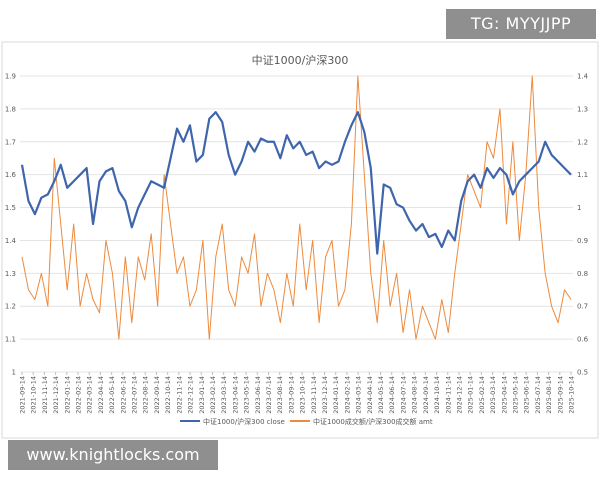  Describe the element at coordinates (10, 77) in the screenshot. I see `left-tick-label: 1.9` at that location.